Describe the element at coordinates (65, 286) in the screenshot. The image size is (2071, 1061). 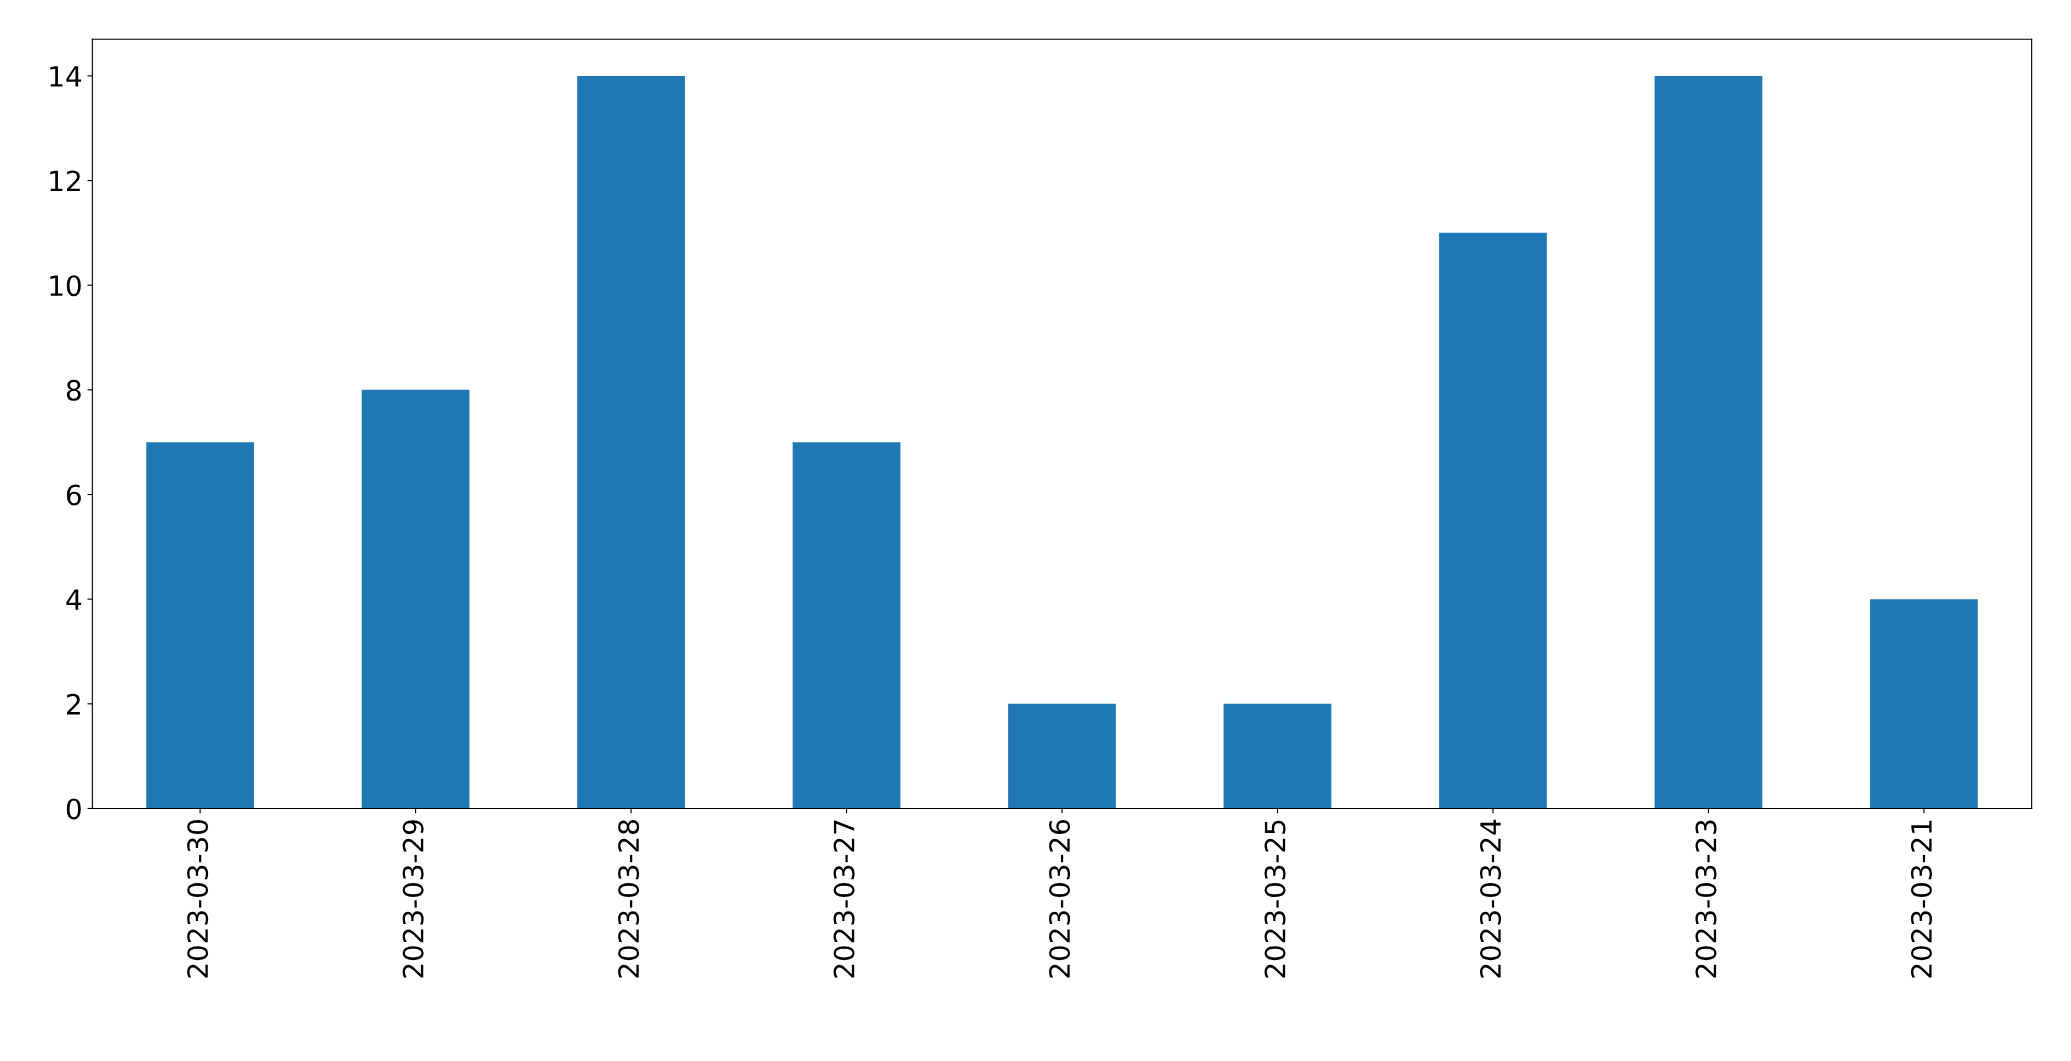
I see `y-tick-label: 10` at that location.